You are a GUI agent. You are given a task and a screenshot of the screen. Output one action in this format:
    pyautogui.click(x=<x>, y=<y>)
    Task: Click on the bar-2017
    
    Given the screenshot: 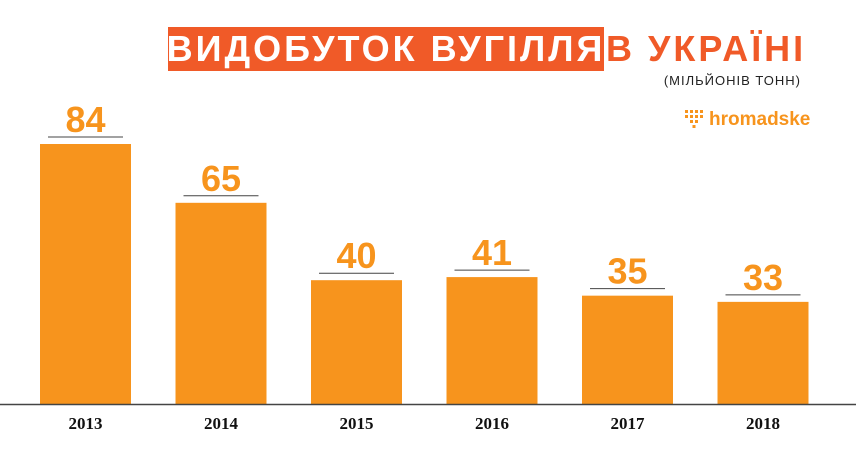 What is the action you would take?
    pyautogui.click(x=627, y=349)
    